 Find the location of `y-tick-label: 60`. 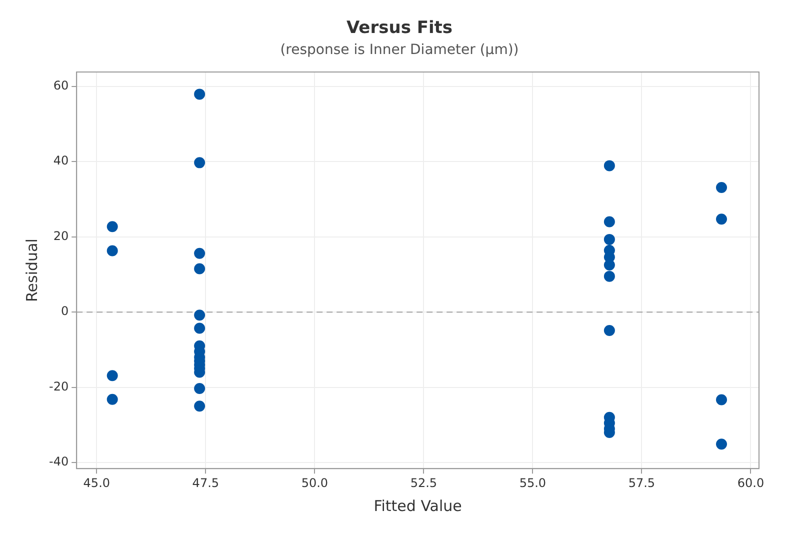

y-tick-label: 60 is located at coordinates (61, 85).